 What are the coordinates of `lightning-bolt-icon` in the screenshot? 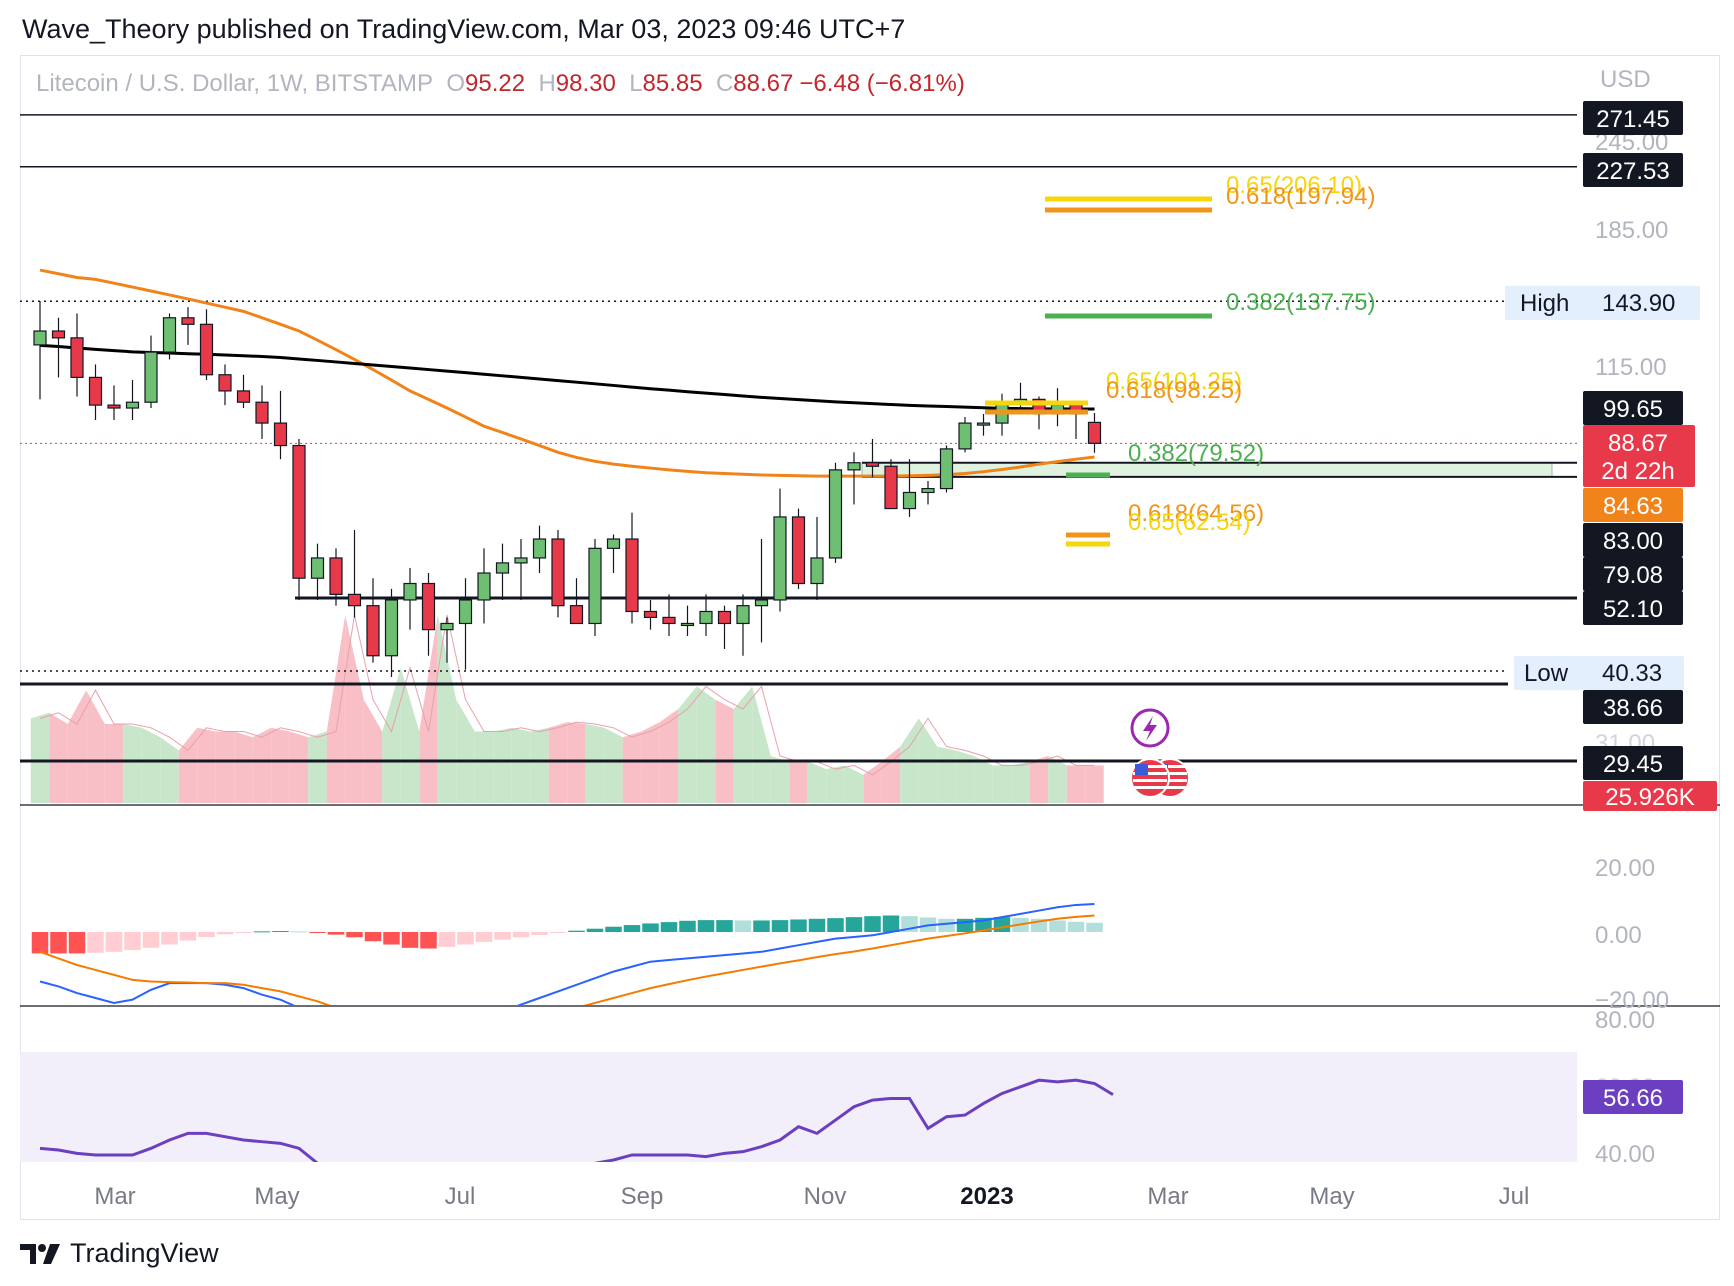 It's located at (1150, 728).